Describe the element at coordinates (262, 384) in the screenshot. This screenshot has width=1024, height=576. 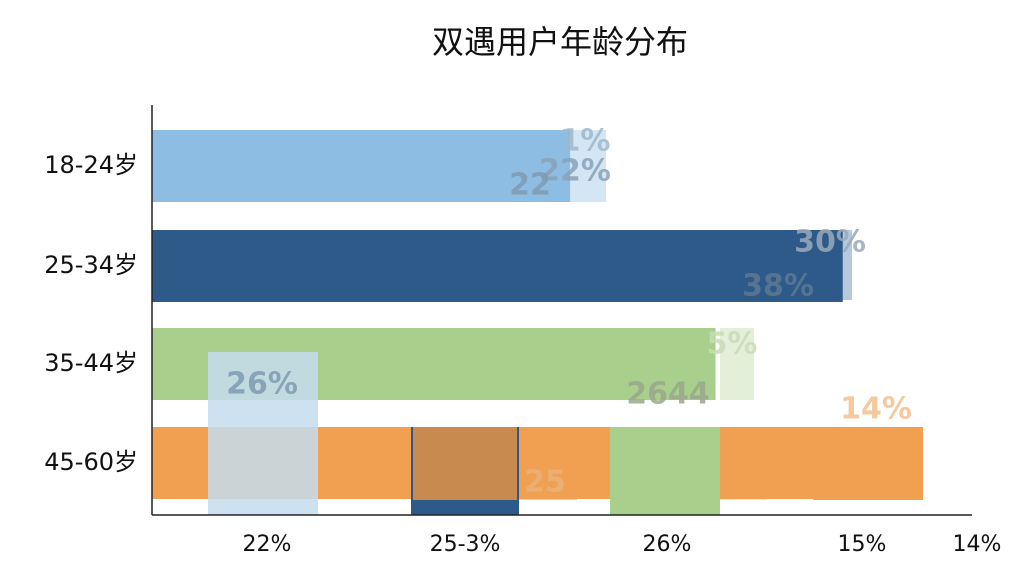
I see `annotation: 26%` at that location.